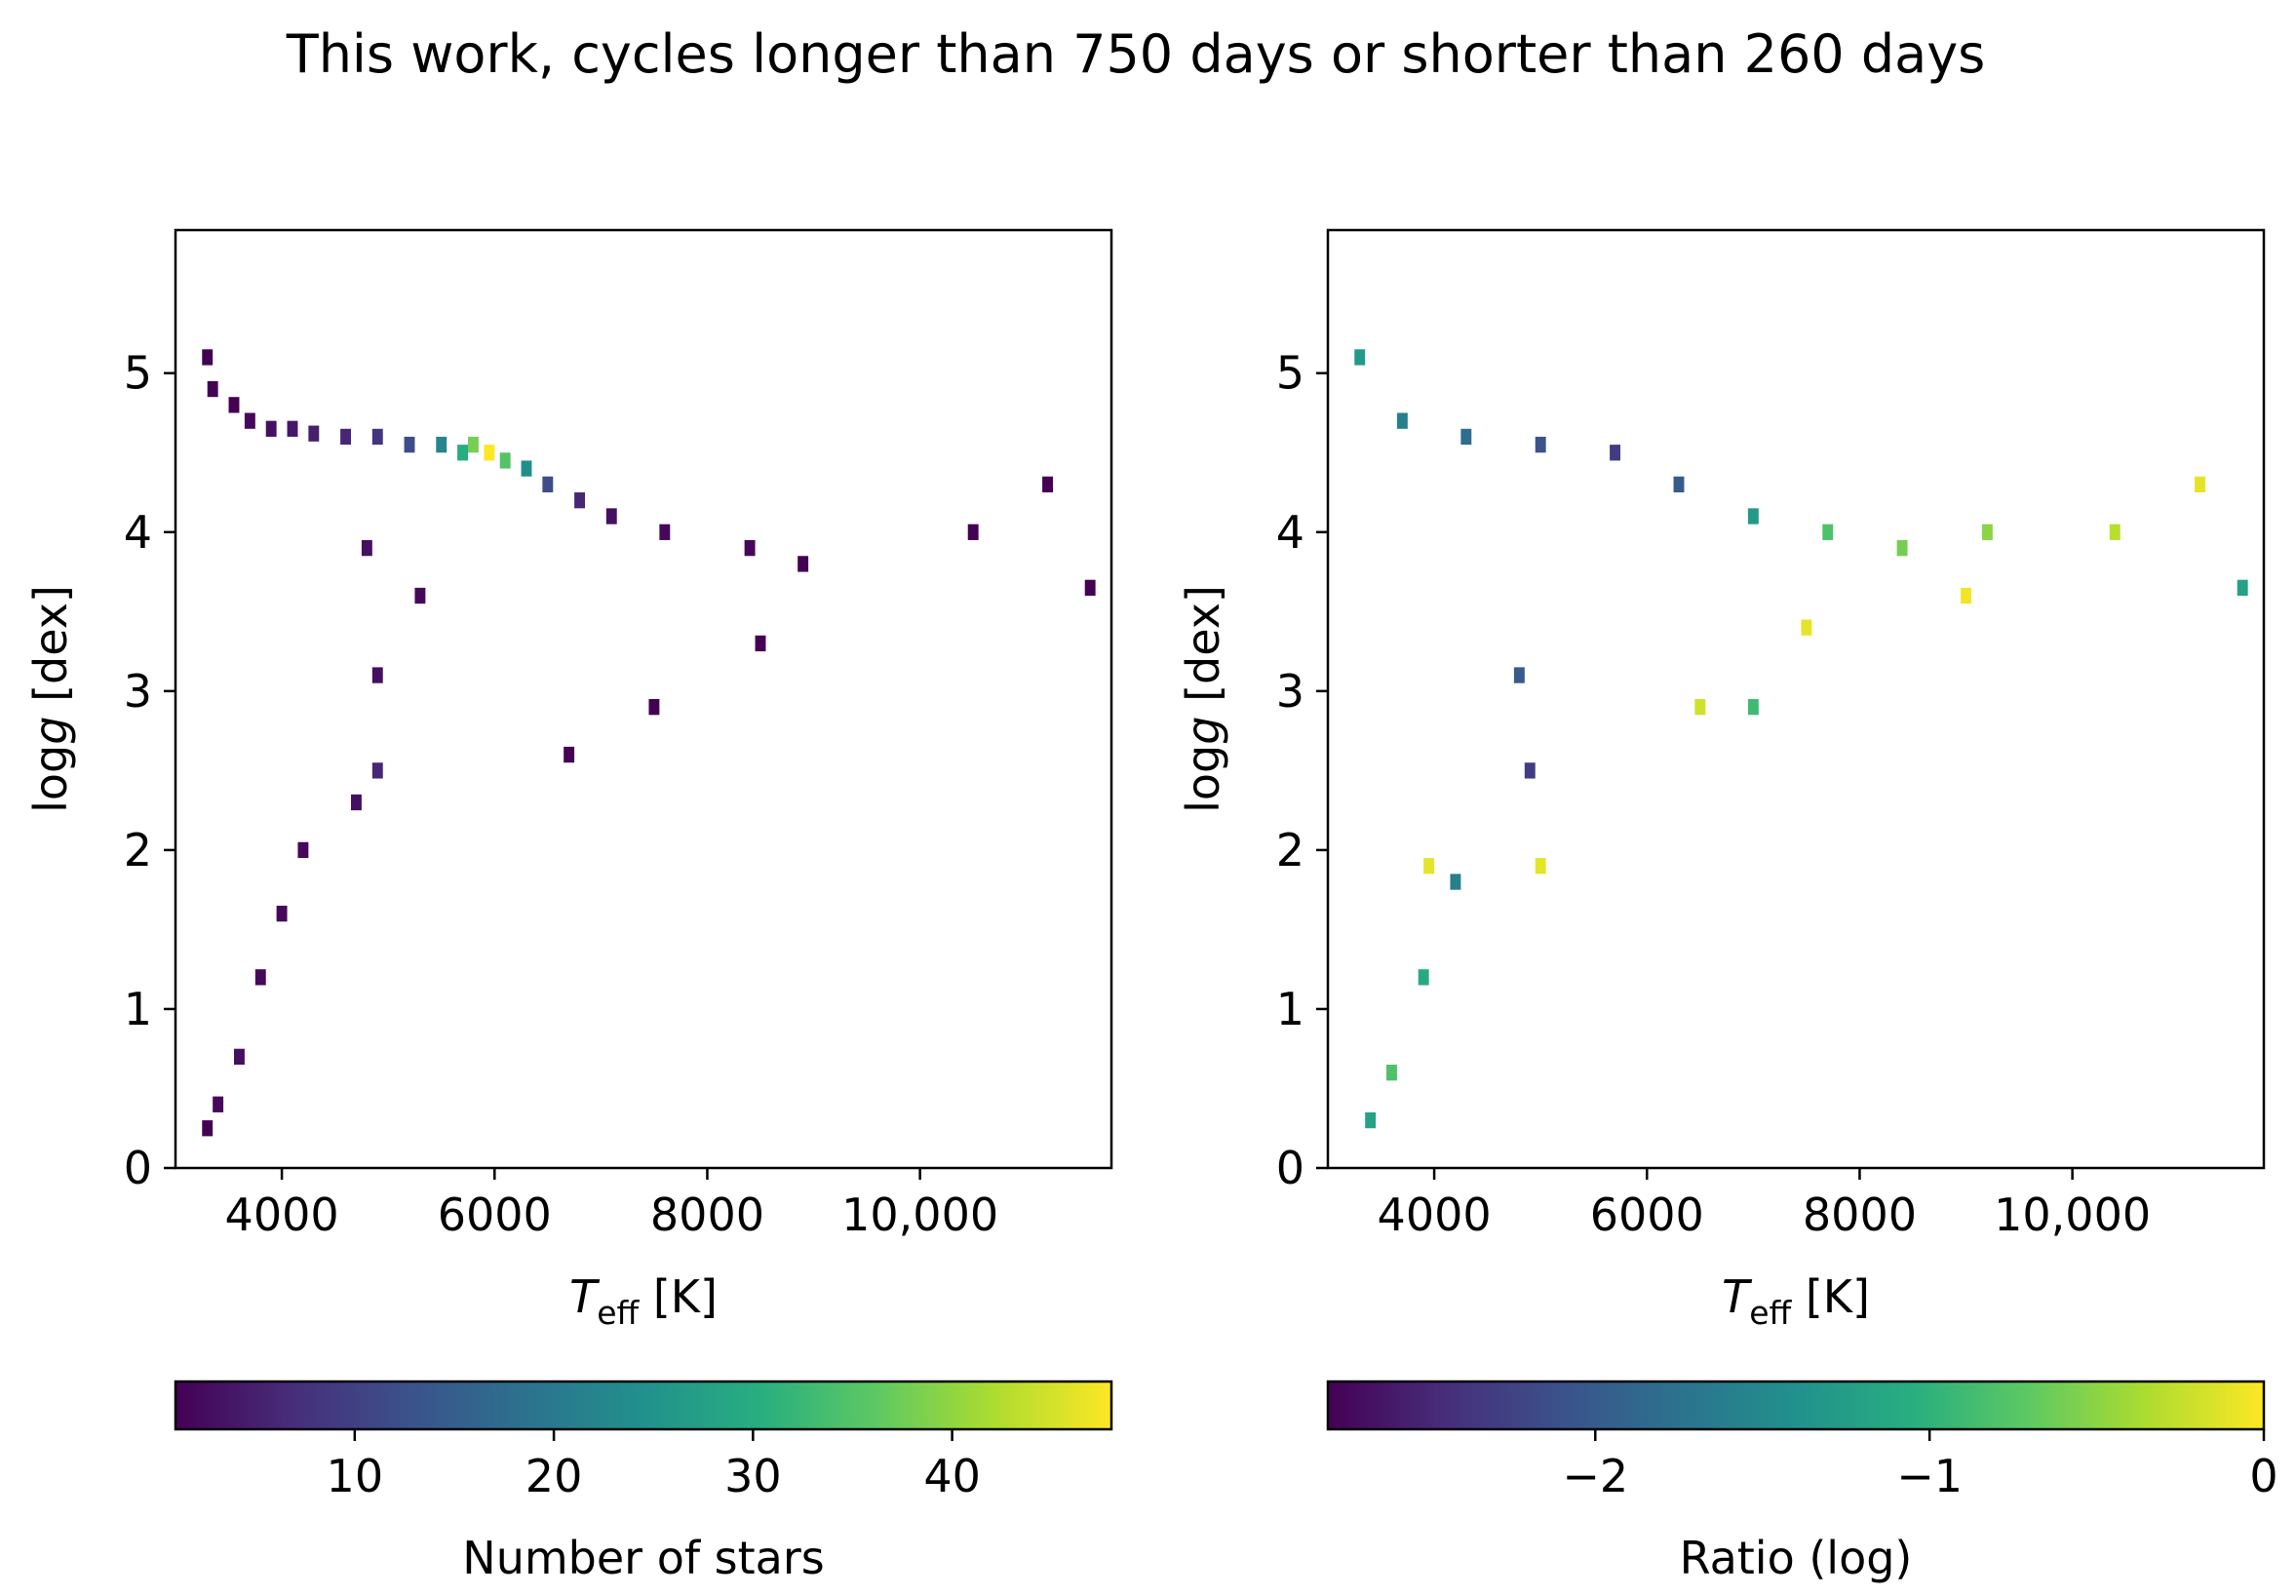  I want to click on right-colorbar-ticks: −2 −1 0, so click(1920, 1466).